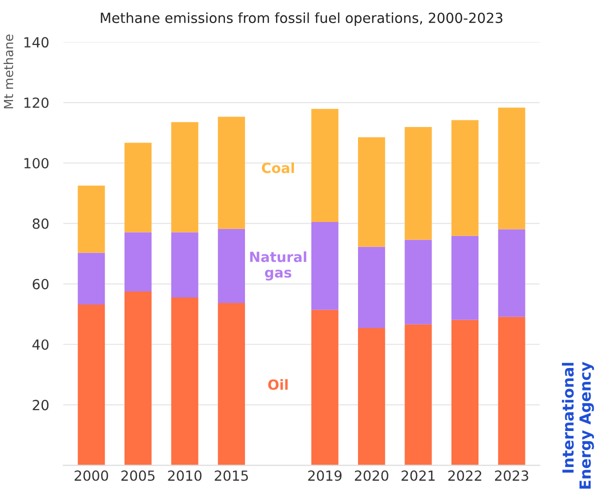 The image size is (603, 495). I want to click on x-tick-label: 2000, so click(91, 475).